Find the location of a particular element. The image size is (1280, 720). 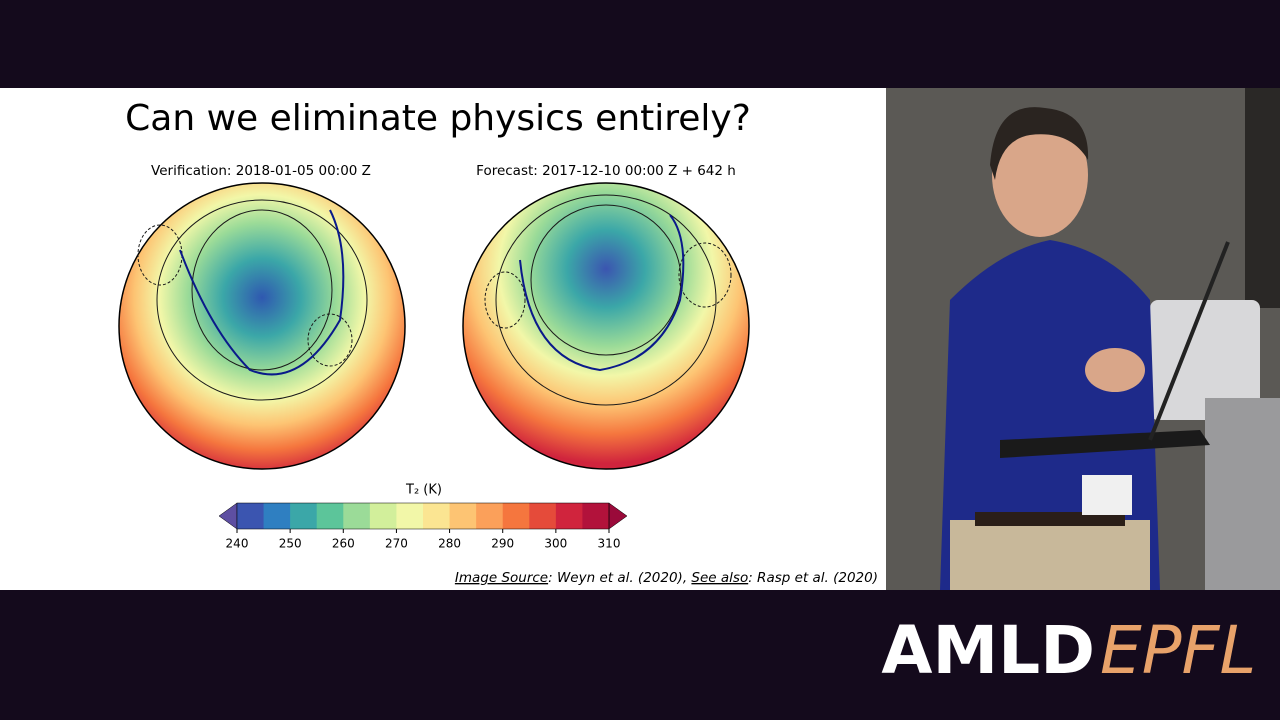

colorbar-tick-label: 310 is located at coordinates (609, 544).